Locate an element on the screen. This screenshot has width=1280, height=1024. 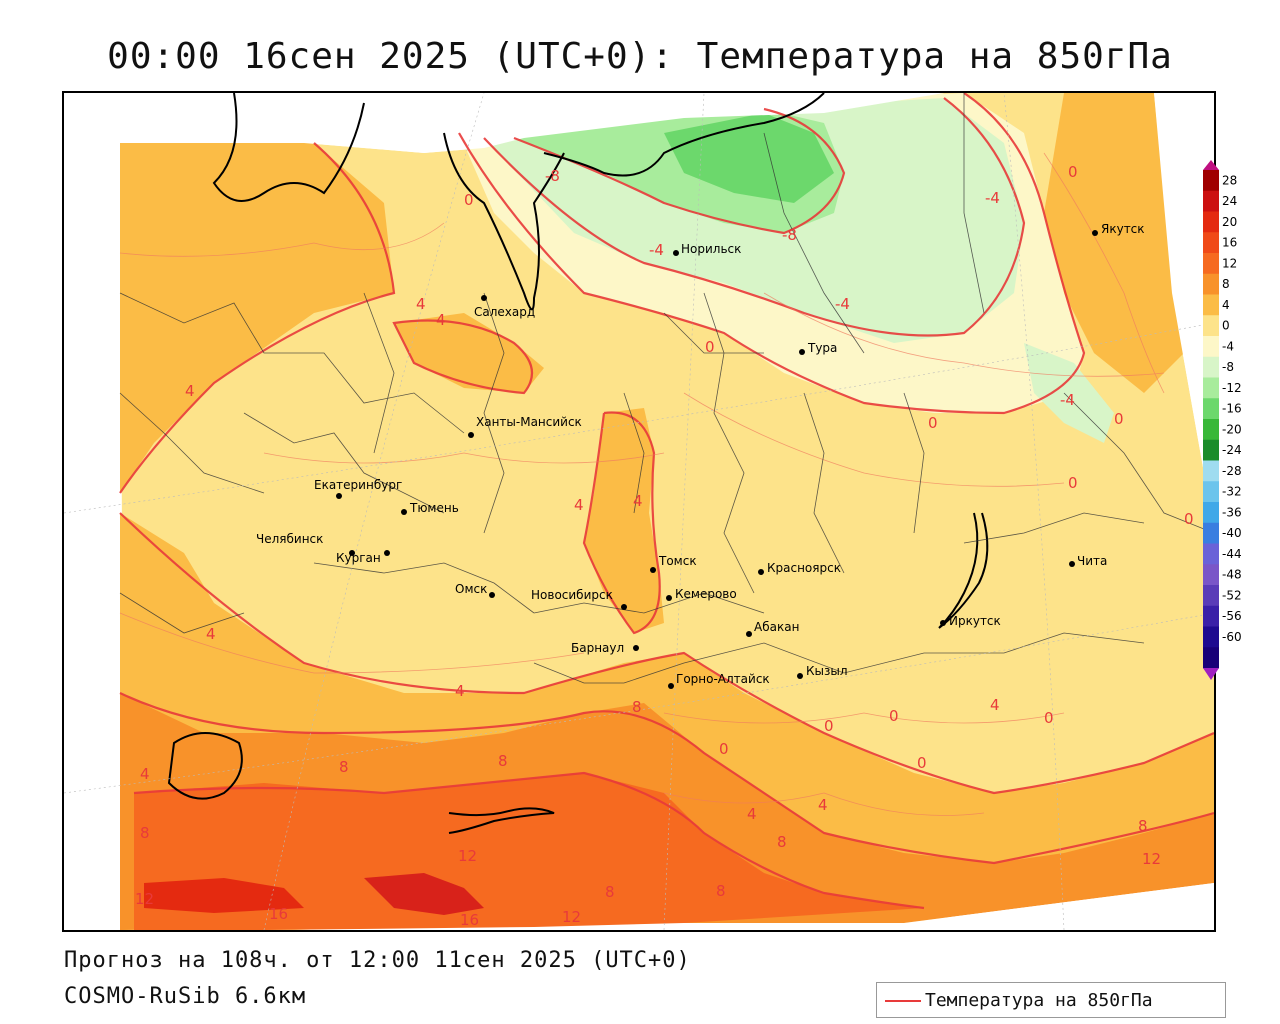
isotherm-tomsk is located at coordinates (621, 523).